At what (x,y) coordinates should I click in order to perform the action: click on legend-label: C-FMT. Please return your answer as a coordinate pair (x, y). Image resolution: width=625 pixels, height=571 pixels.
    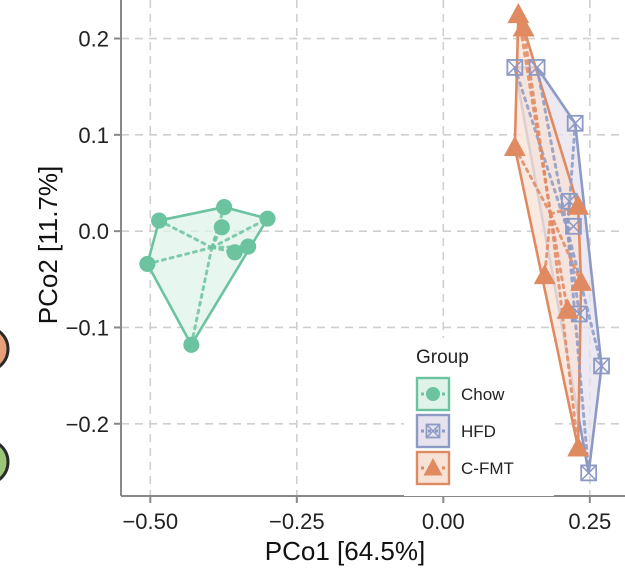
    Looking at the image, I should click on (487, 468).